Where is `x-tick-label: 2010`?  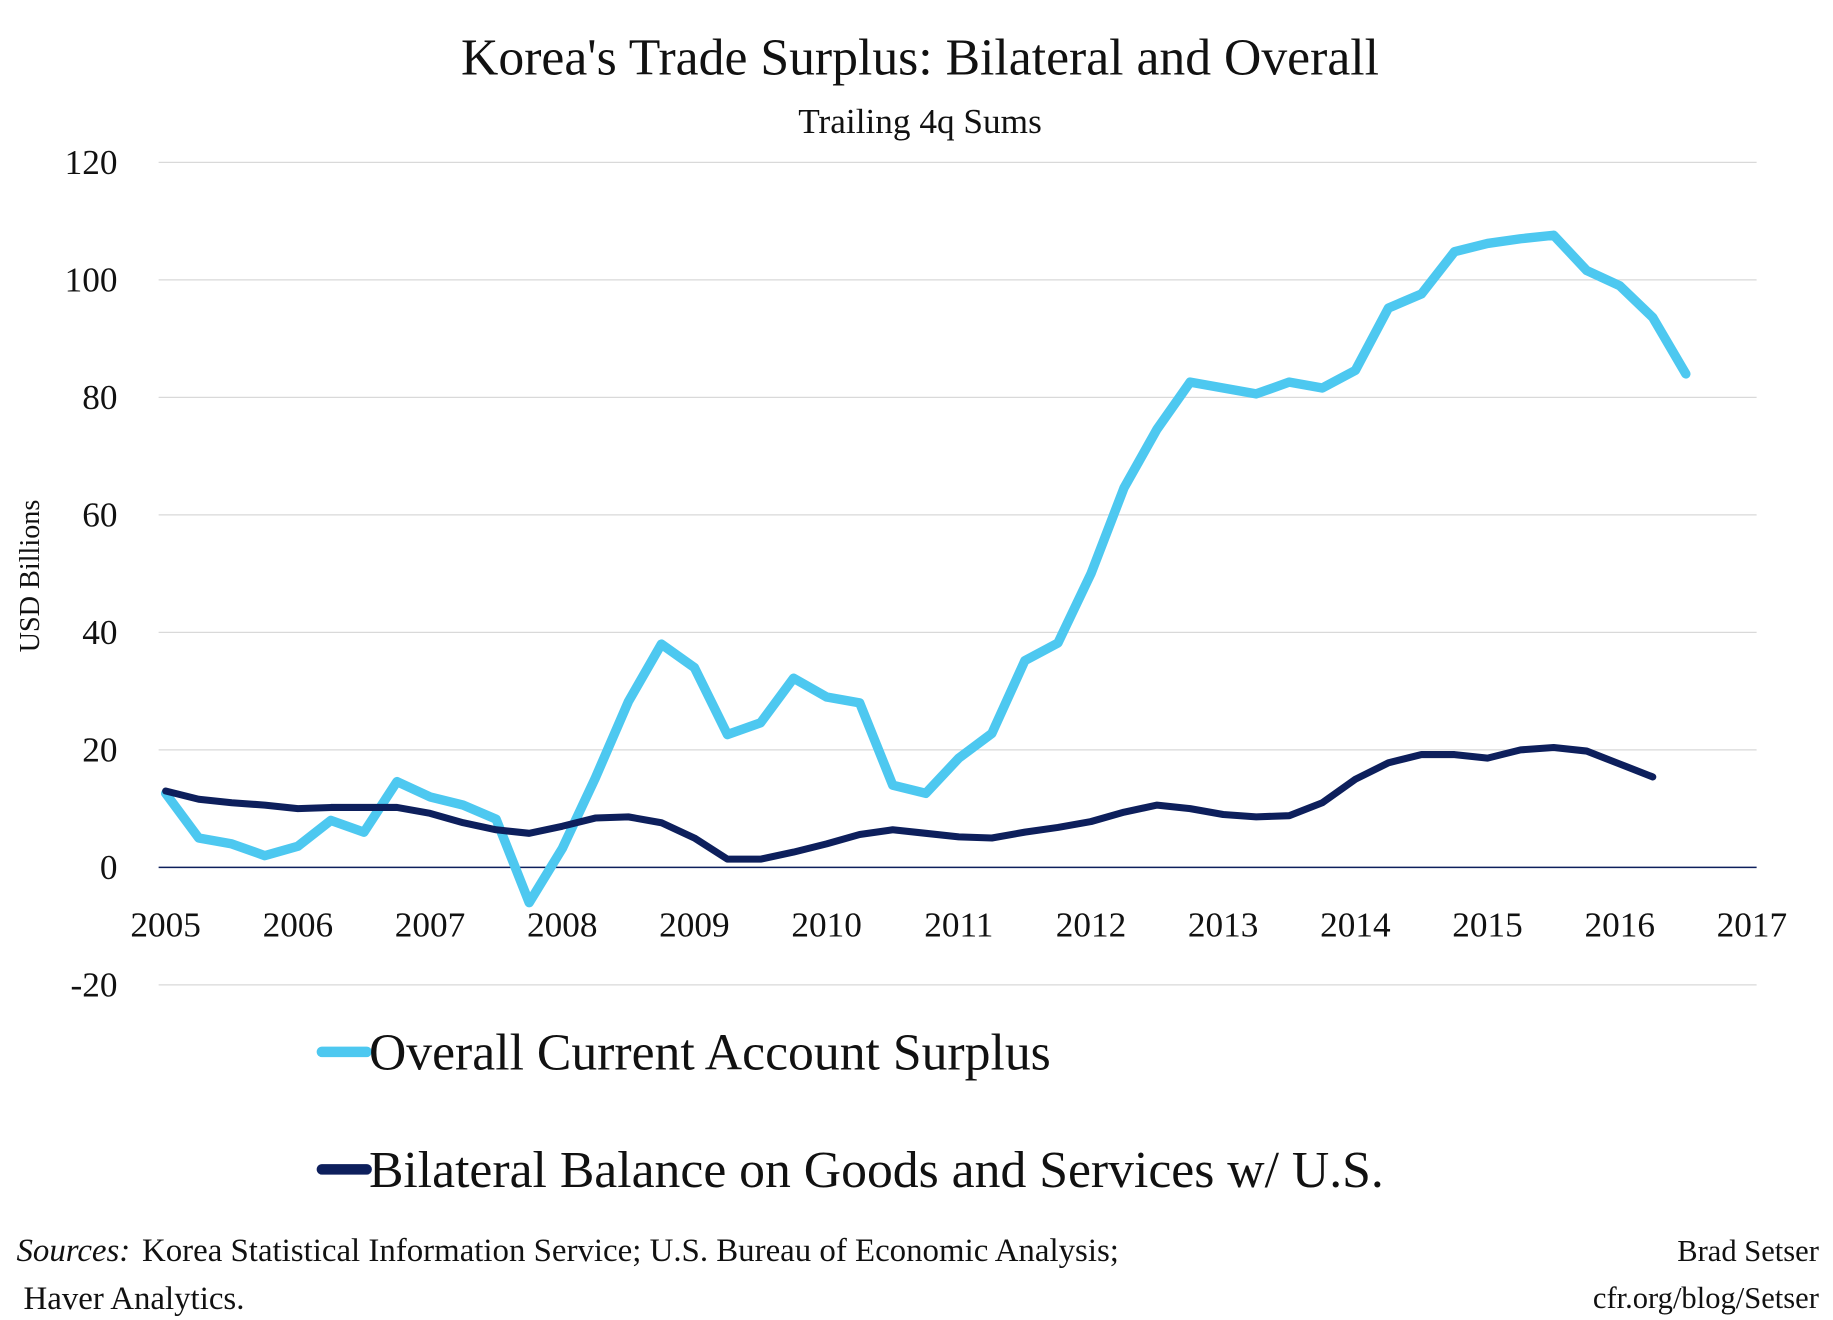 x-tick-label: 2010 is located at coordinates (826, 925).